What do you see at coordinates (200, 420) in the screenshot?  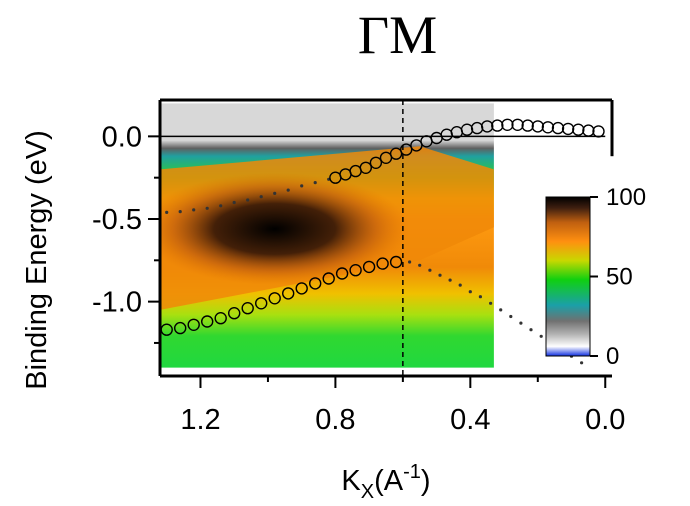 I see `x-tick-label: 1.2` at bounding box center [200, 420].